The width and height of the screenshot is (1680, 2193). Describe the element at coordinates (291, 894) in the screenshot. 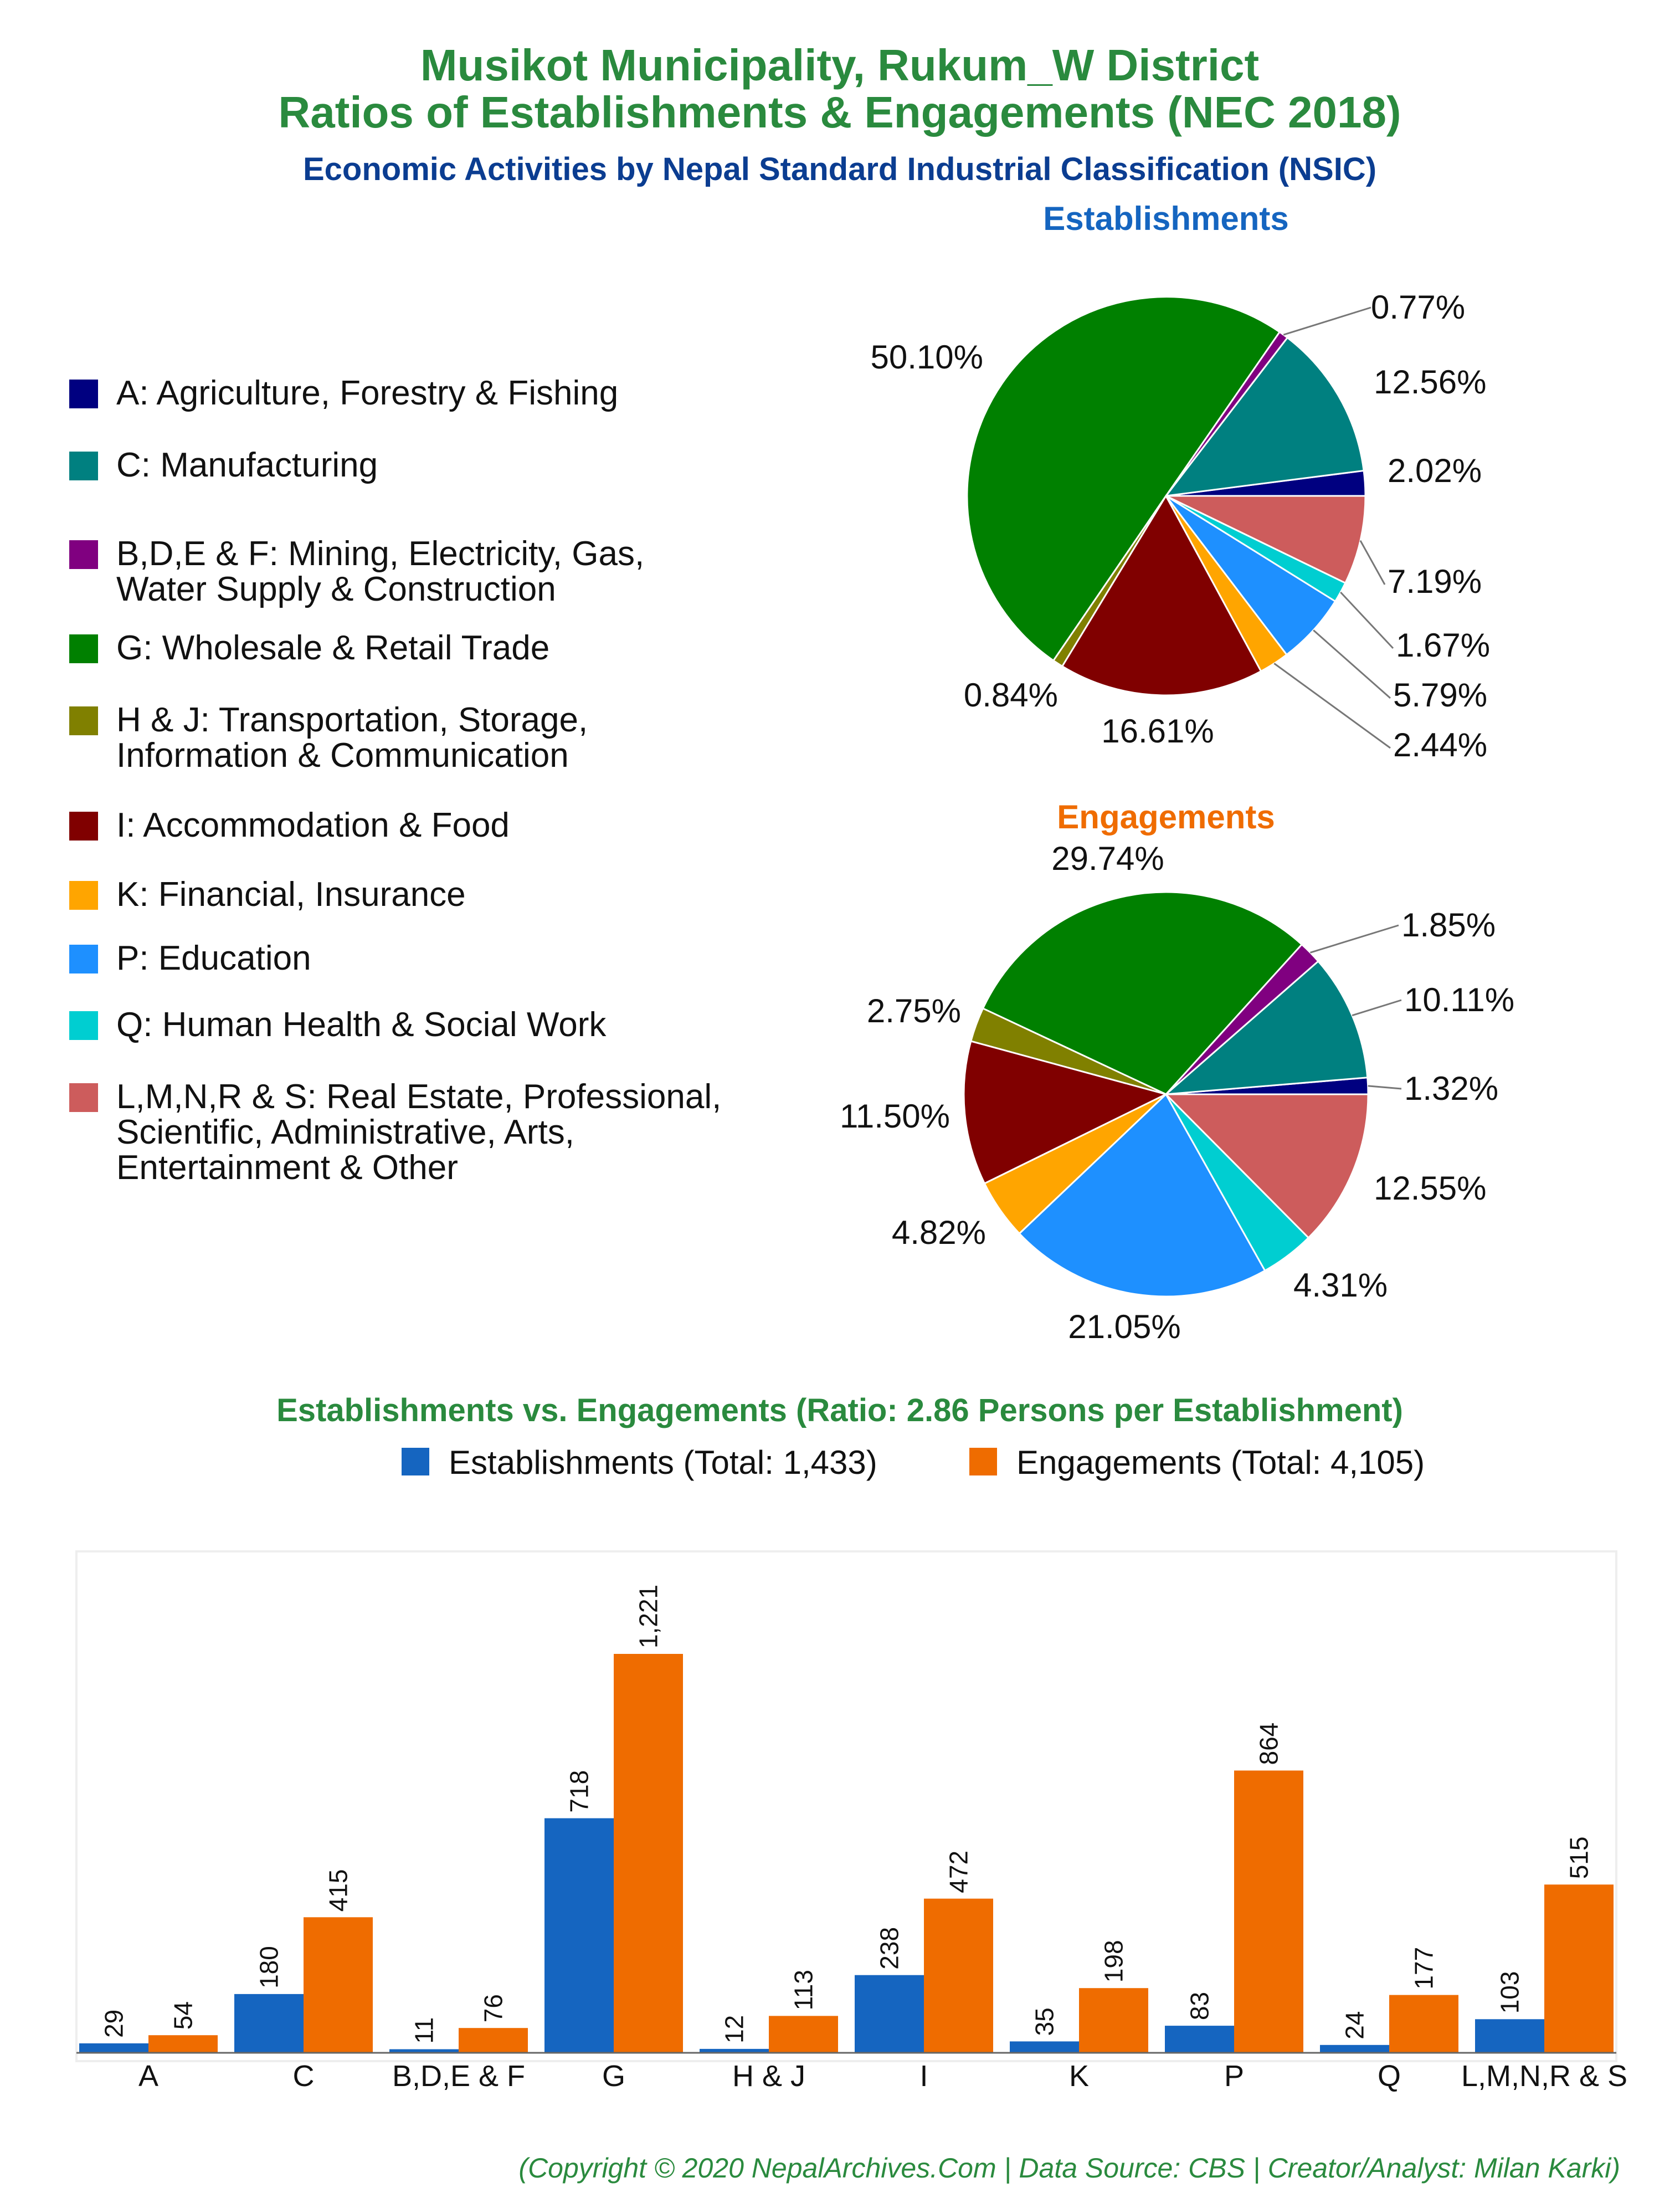

I see `legend-label-k: K: Financial, Insurance` at that location.